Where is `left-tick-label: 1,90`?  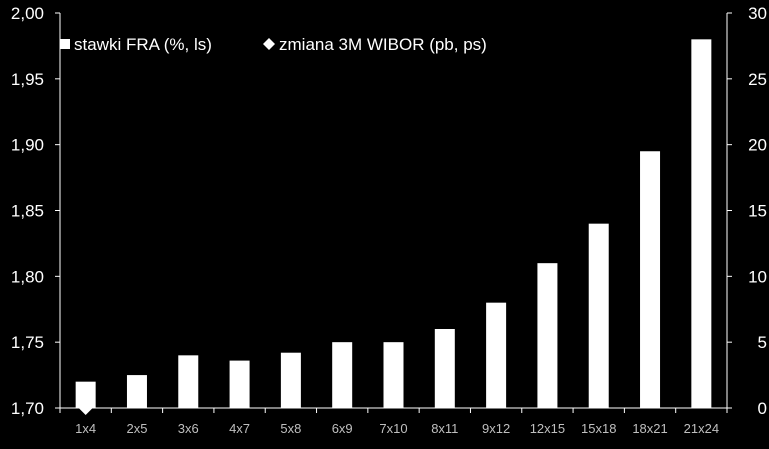 left-tick-label: 1,90 is located at coordinates (27, 145).